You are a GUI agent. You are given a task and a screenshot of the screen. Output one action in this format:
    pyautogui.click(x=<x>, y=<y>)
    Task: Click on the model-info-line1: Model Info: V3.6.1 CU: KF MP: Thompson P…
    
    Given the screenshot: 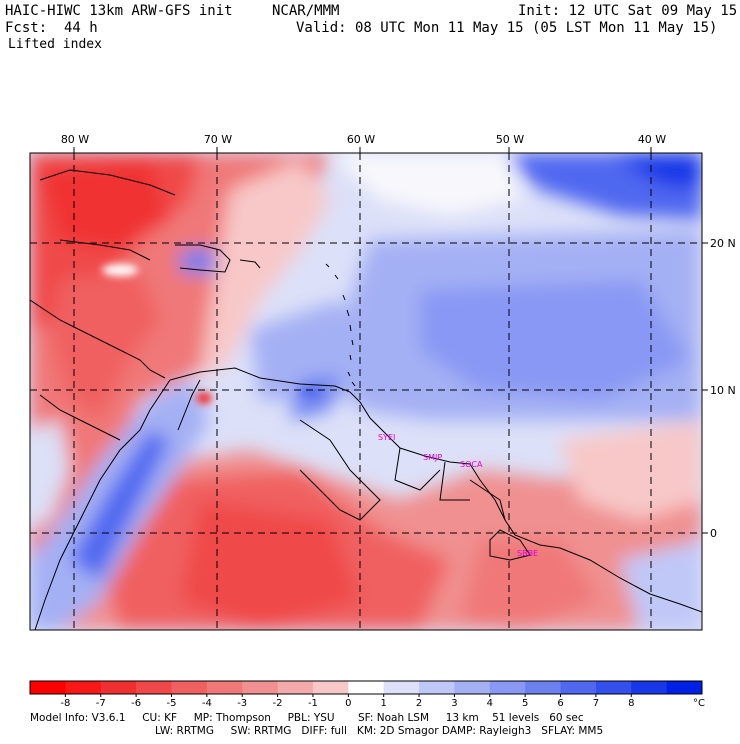 What is the action you would take?
    pyautogui.click(x=307, y=718)
    